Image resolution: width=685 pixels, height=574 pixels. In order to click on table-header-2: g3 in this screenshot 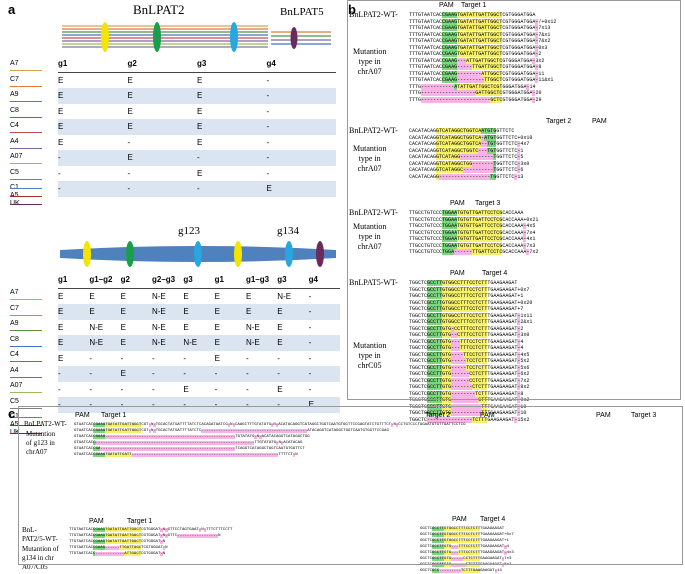, I will do `click(232, 64)`.